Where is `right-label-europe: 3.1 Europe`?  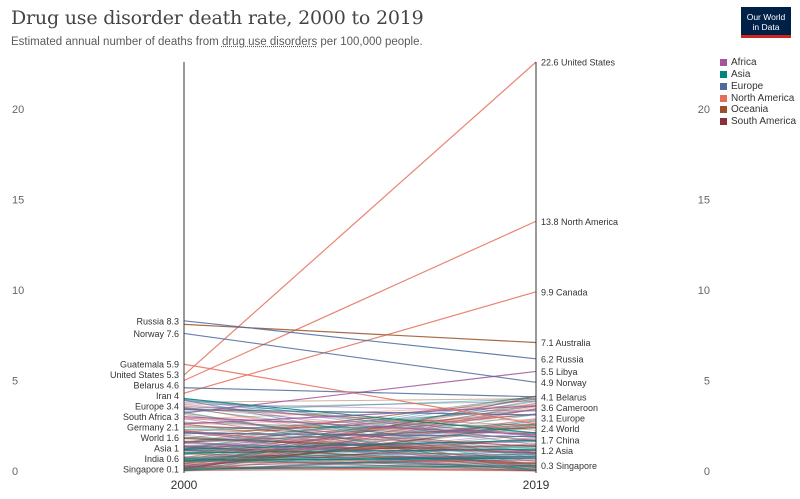
right-label-europe: 3.1 Europe is located at coordinates (563, 418).